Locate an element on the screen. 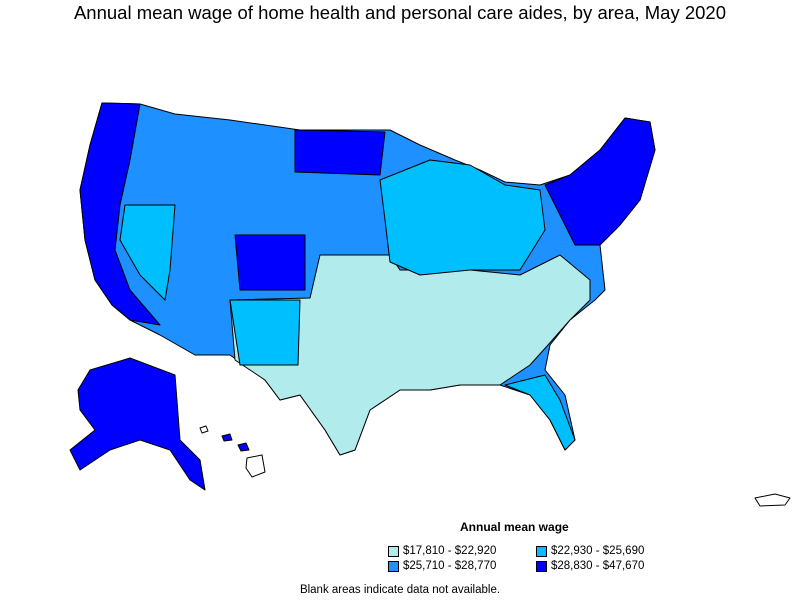 The image size is (800, 600). nevada-region is located at coordinates (147, 252).